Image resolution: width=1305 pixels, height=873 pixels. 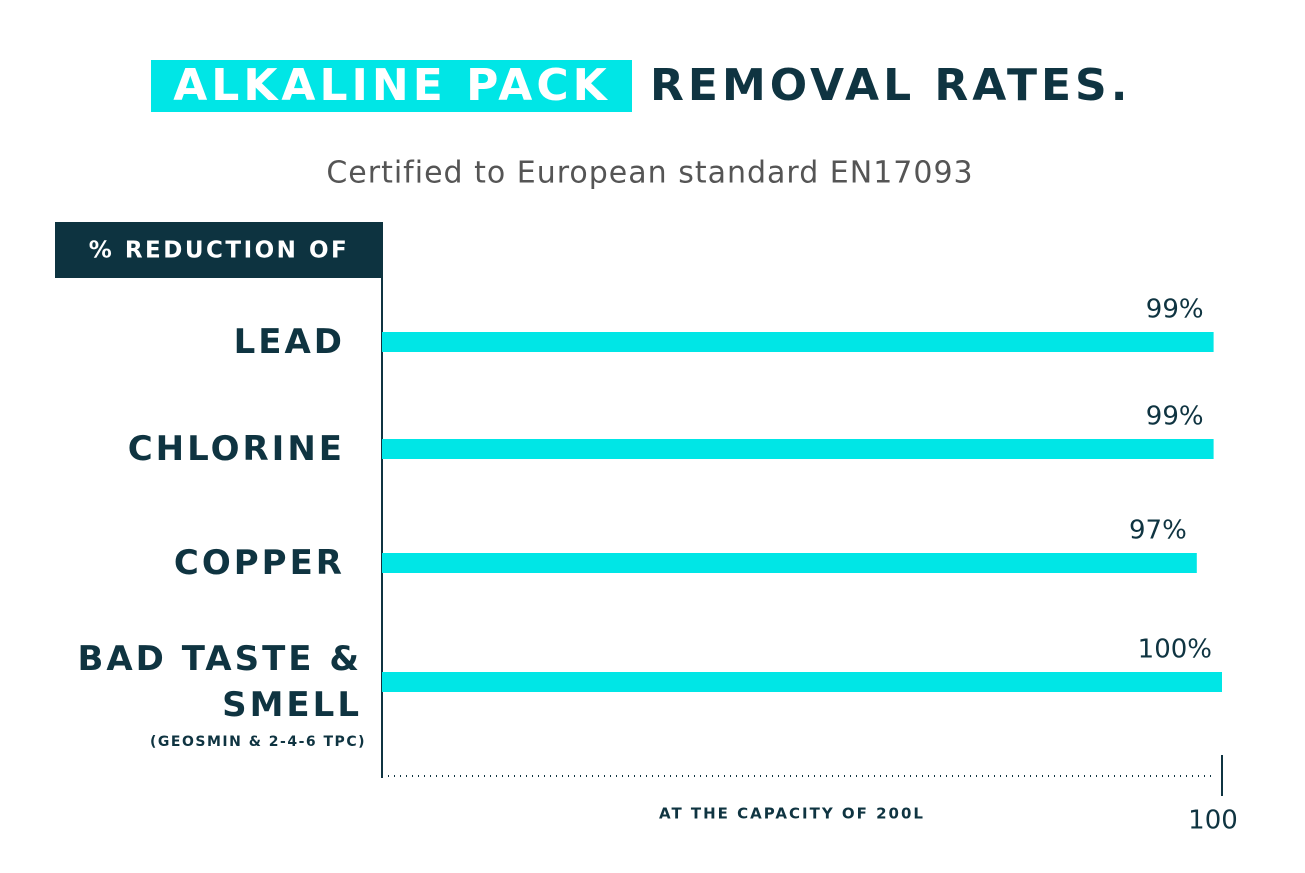 What do you see at coordinates (289, 342) in the screenshot?
I see `category-label: LEAD` at bounding box center [289, 342].